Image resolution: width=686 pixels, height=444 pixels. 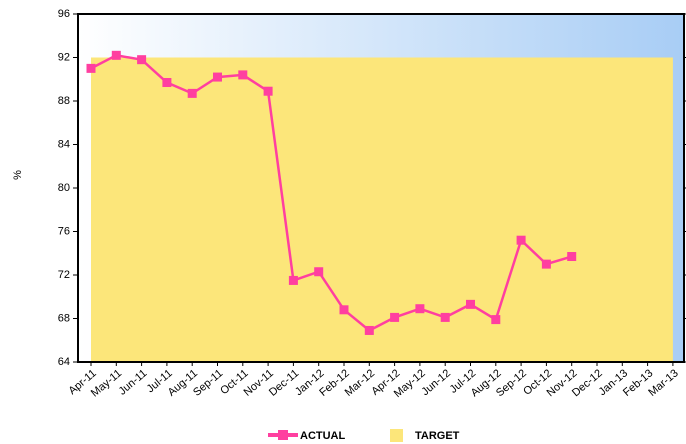 What do you see at coordinates (322, 436) in the screenshot?
I see `legend-actual-label: ACTUAL` at bounding box center [322, 436].